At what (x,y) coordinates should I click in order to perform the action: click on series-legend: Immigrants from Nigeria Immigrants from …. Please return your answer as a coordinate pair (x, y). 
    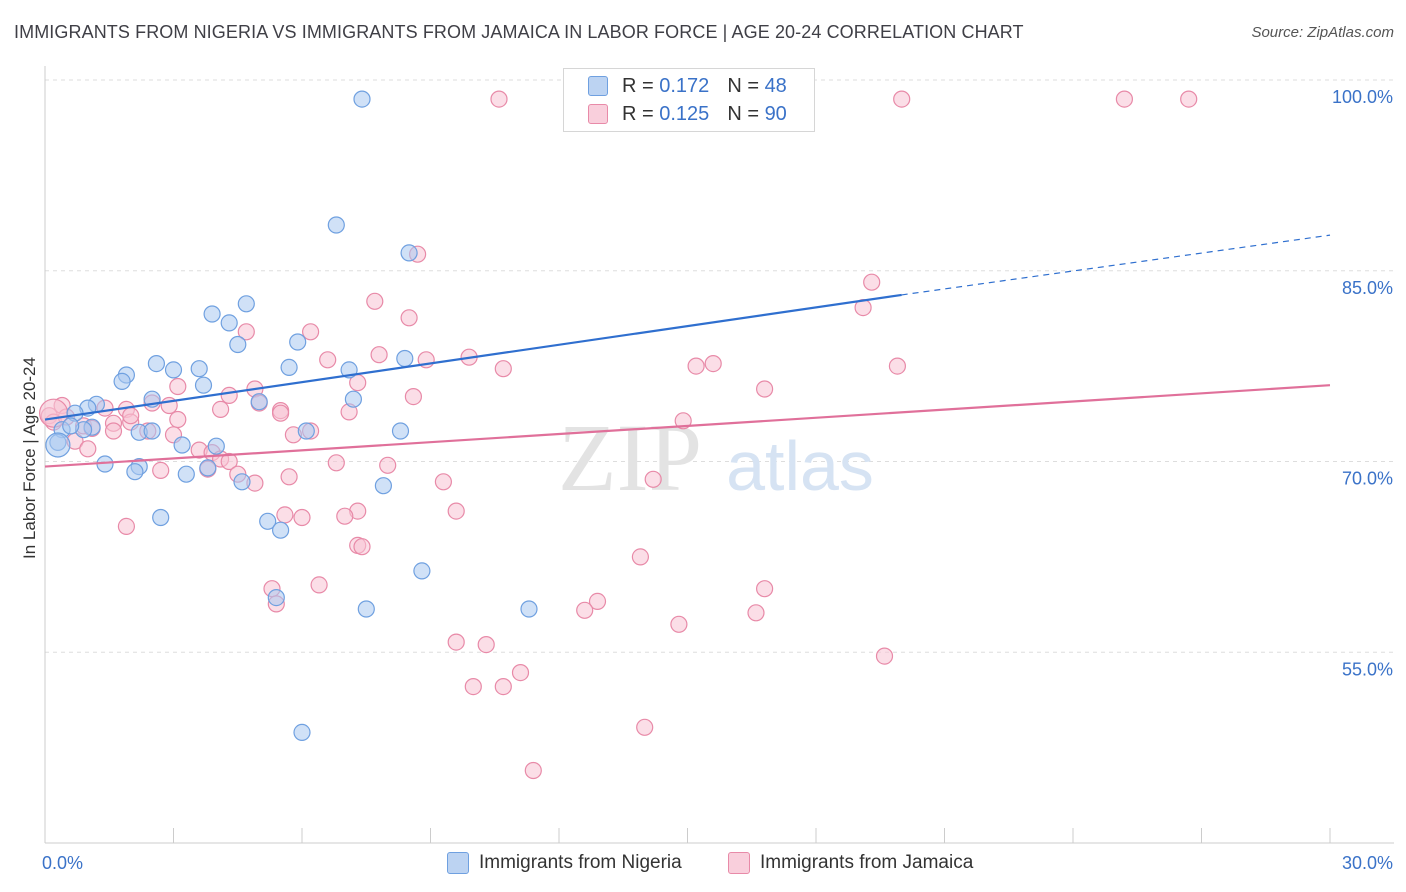
    Looking at the image, I should click on (703, 865).